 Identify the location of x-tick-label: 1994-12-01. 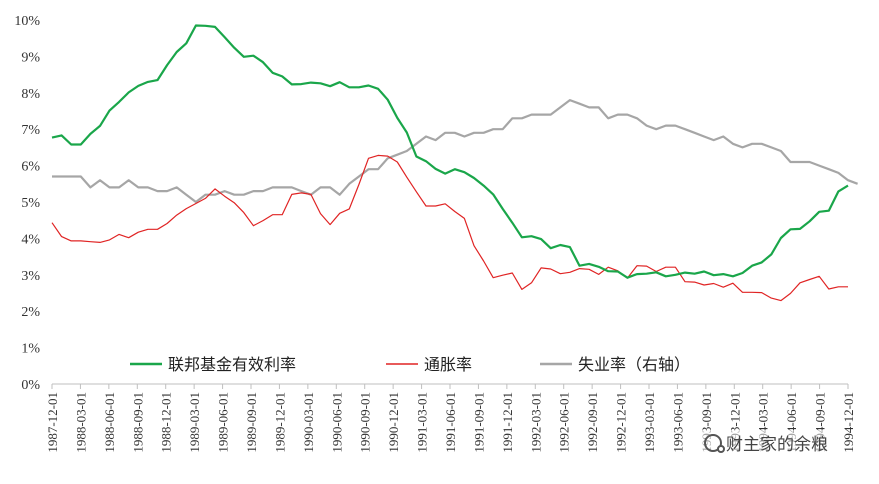
(848, 422).